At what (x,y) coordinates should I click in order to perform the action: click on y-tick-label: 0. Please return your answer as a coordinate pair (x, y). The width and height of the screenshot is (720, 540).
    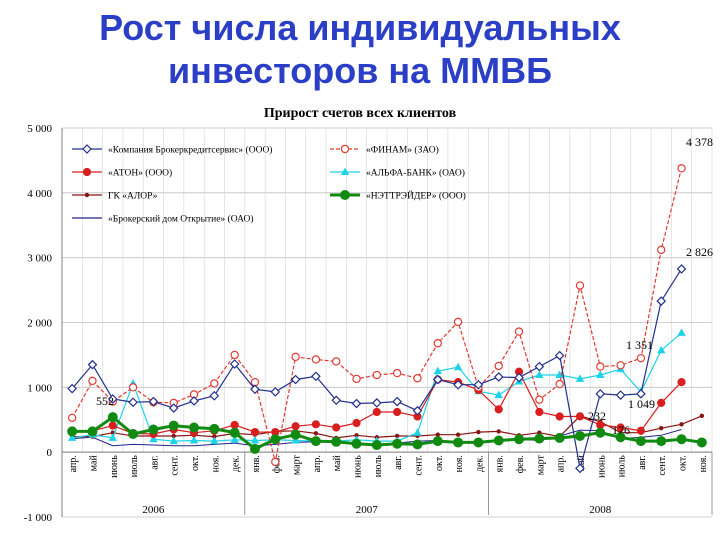
    Looking at the image, I should click on (50, 453).